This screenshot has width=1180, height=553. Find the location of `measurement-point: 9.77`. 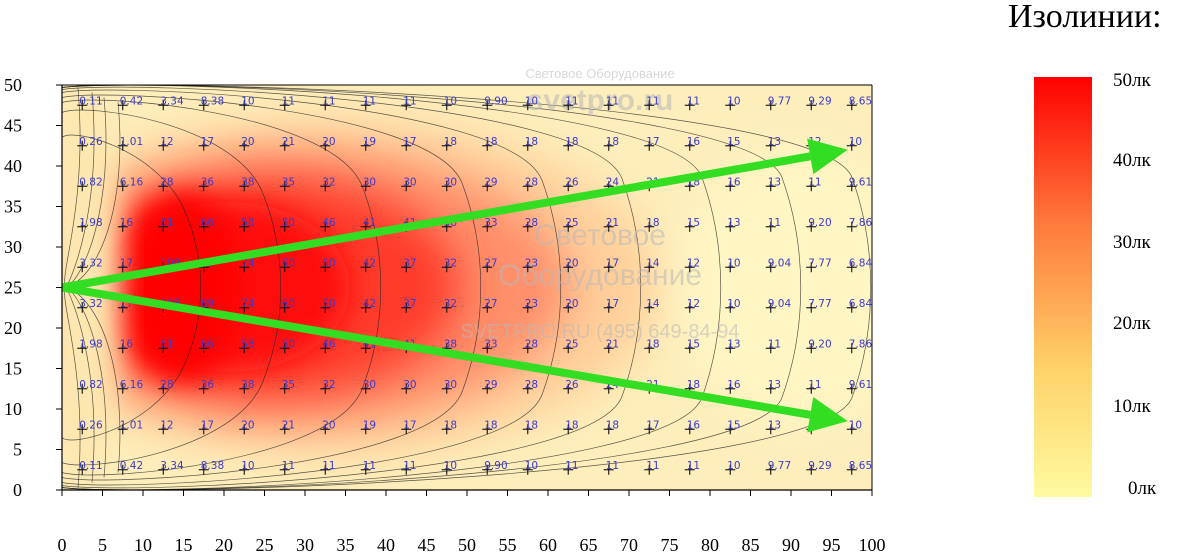

measurement-point: 9.77 is located at coordinates (778, 467).